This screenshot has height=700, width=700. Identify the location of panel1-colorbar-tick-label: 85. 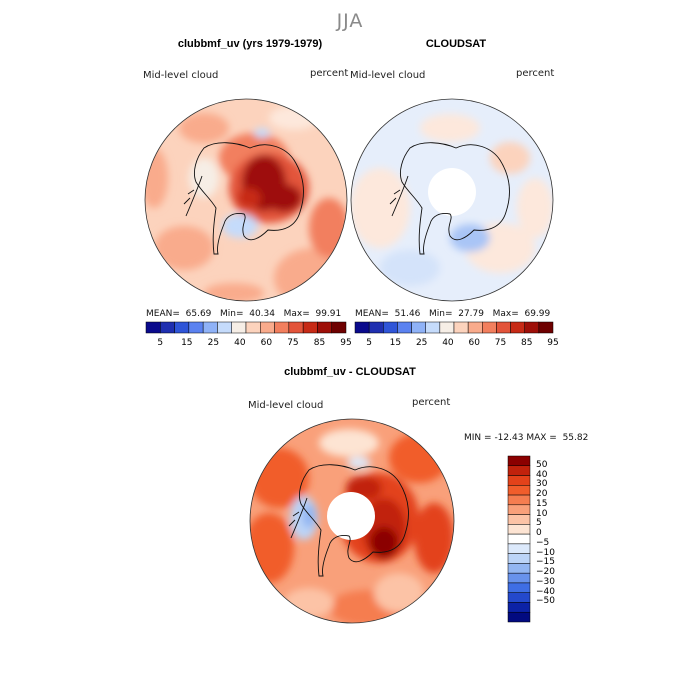
(319, 343).